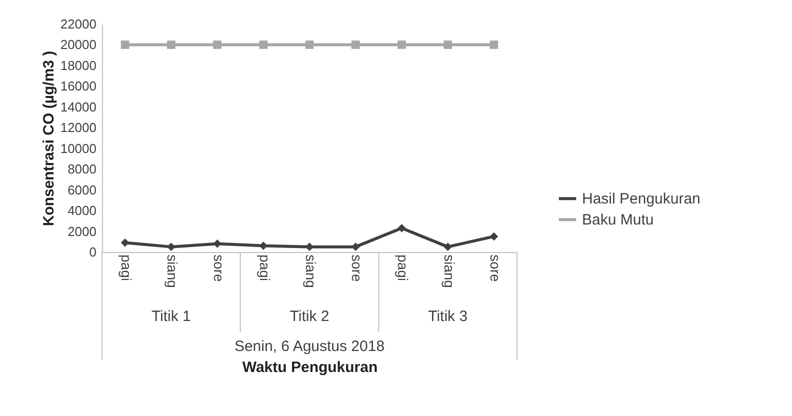  Describe the element at coordinates (641, 199) in the screenshot. I see `legend-label: Hasil Pengukuran` at that location.